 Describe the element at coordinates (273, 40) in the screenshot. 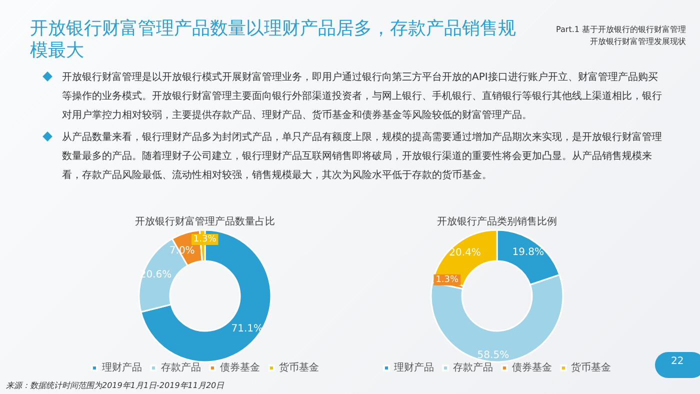

I see `text: 开放银行财富管理产品数量以理财产品居多，存款产品销售规模最大` at that location.